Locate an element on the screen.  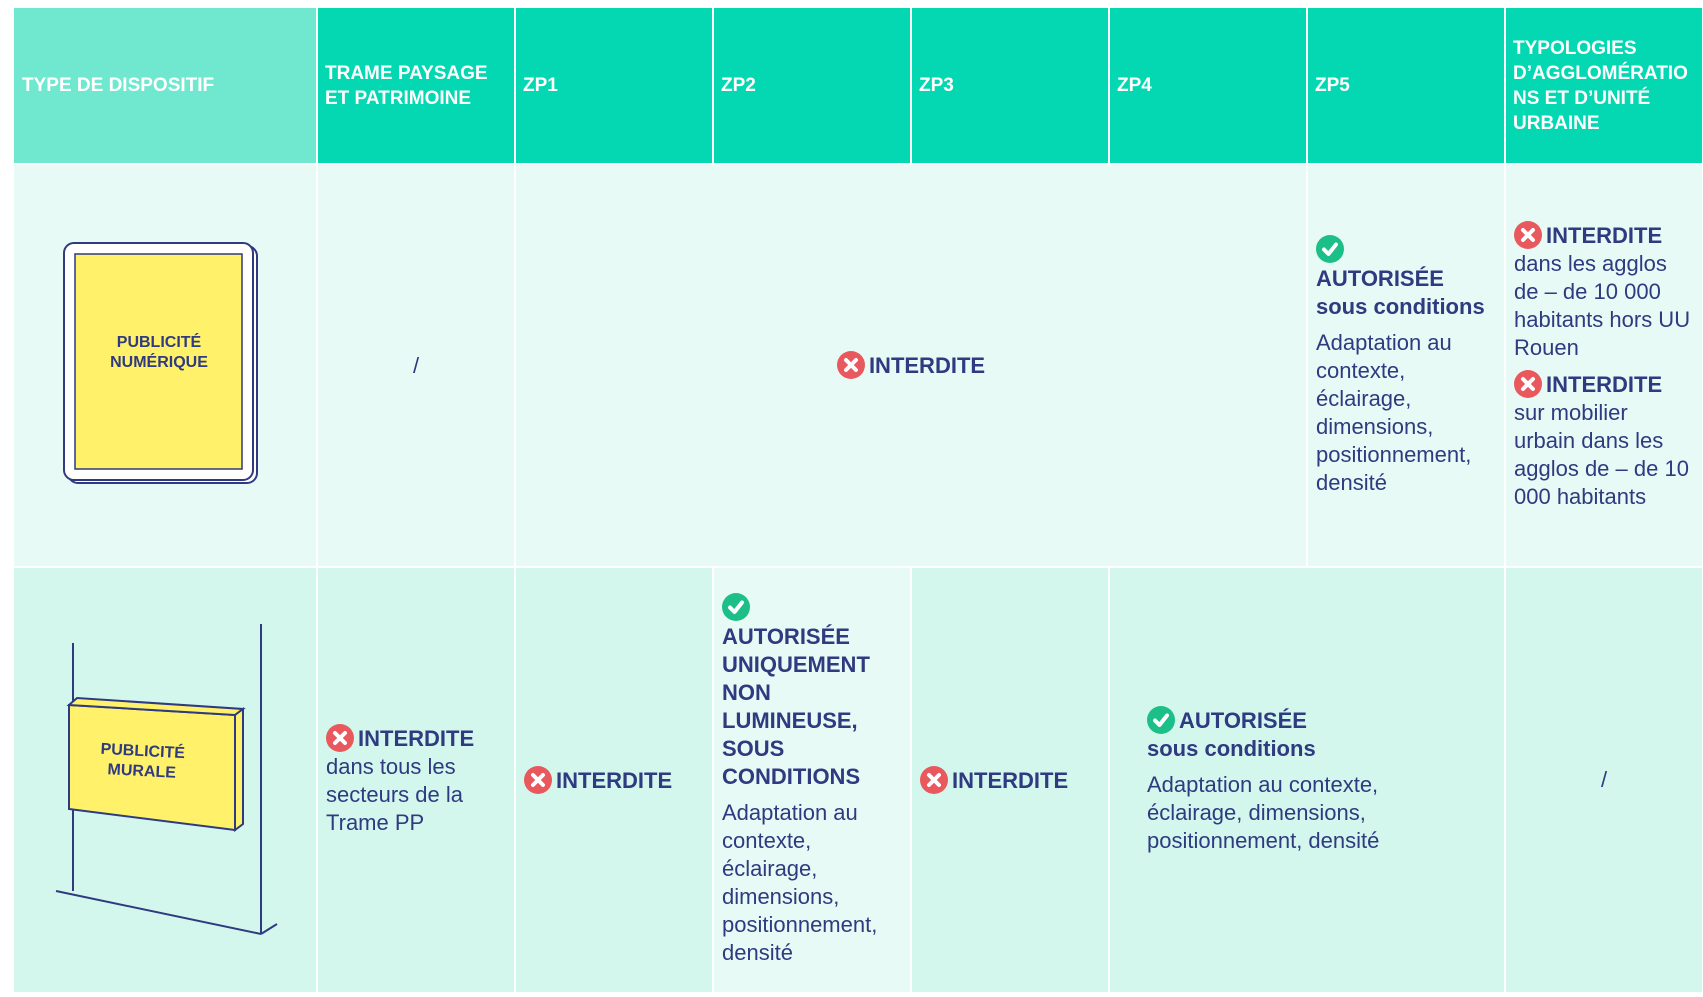
device-label: PUBLICITÉ NUMÉRIQUE is located at coordinates (159, 351).